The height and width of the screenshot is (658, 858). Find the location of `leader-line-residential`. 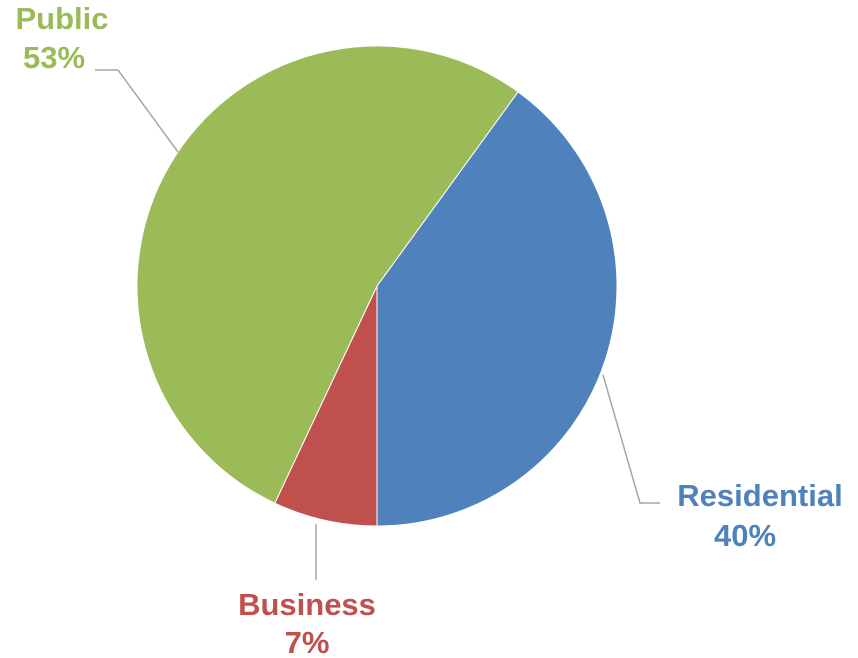

leader-line-residential is located at coordinates (631, 439).